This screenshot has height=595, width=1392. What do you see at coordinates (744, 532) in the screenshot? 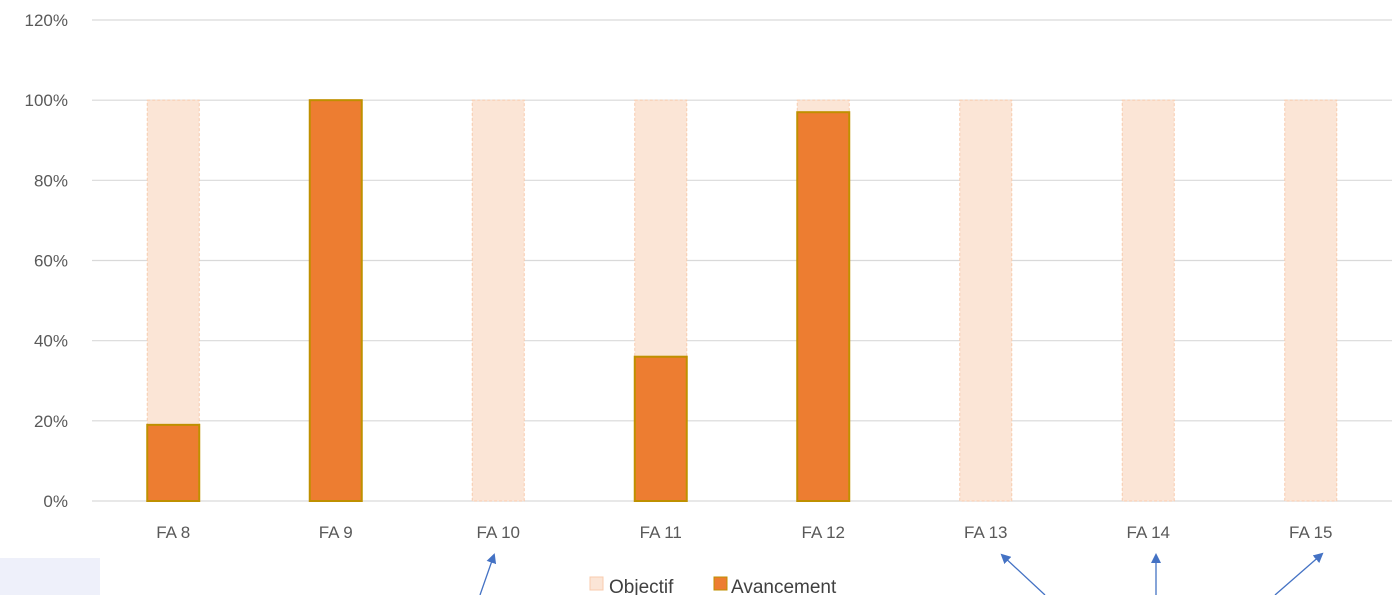
I see `x-axis: FA 8 FA 9 FA 10 FA 11 FA 12 FA 13 FA 14 FA 15` at bounding box center [744, 532].